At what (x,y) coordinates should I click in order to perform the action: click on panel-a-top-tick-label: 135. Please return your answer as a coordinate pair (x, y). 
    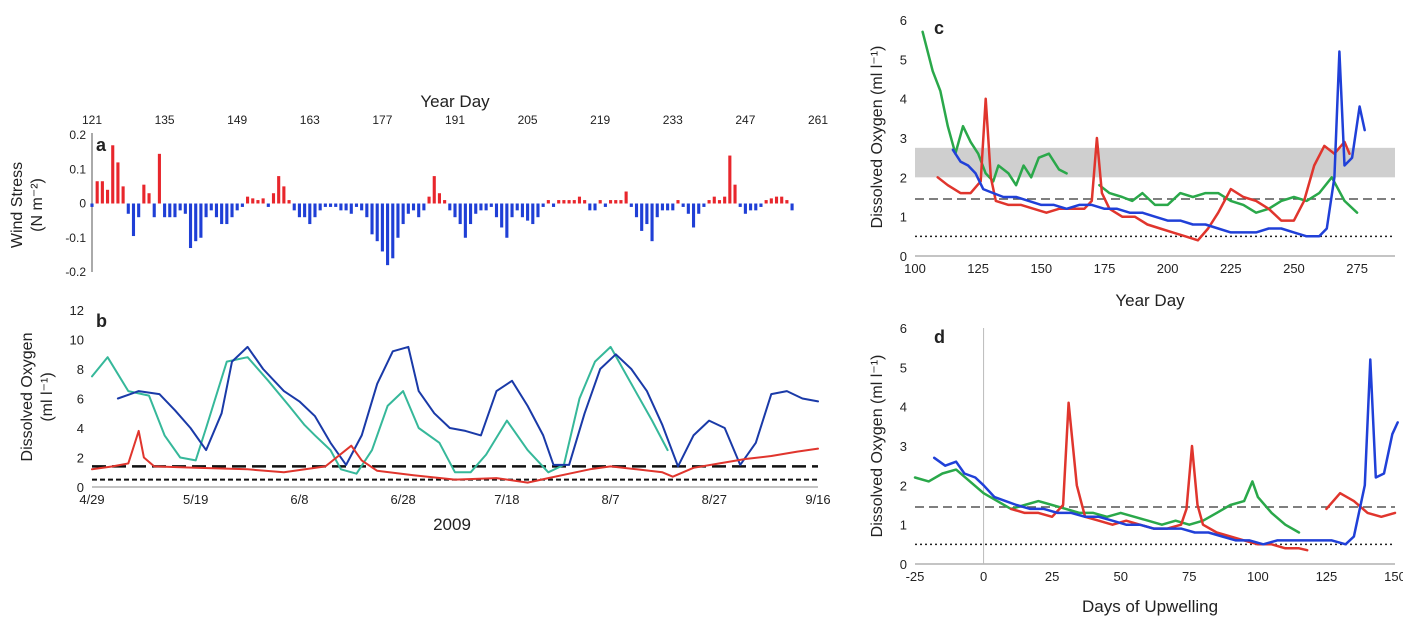
    Looking at the image, I should click on (165, 120).